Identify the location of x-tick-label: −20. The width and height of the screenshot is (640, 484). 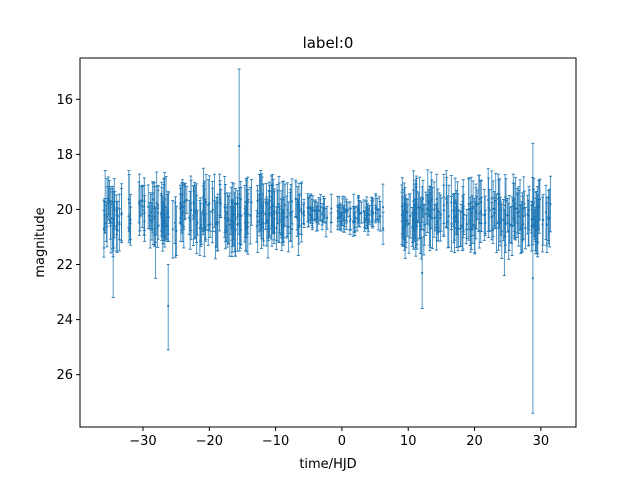
(209, 441).